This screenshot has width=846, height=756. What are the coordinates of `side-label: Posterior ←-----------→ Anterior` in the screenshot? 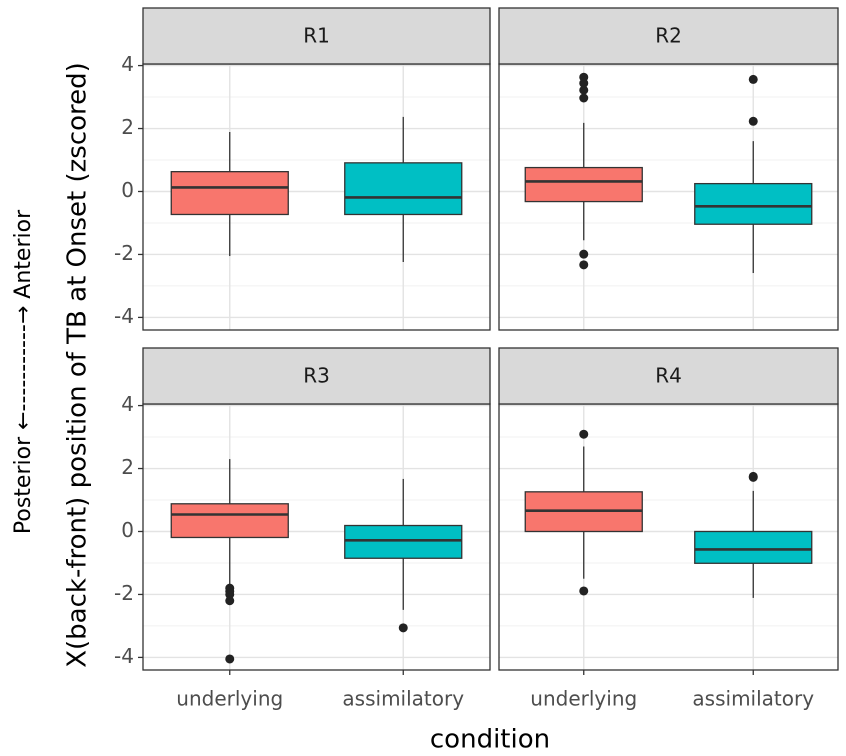 It's located at (23, 371).